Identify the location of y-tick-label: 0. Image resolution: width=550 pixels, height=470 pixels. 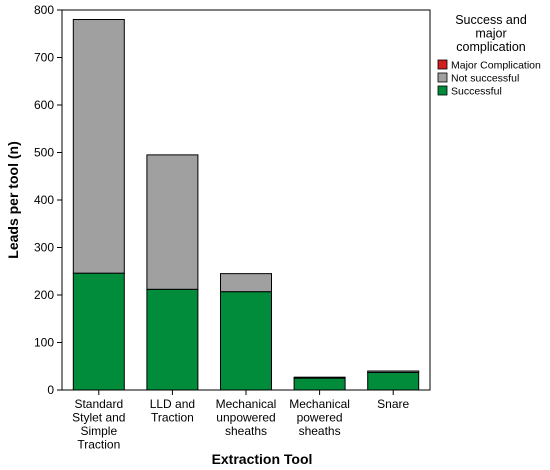
(50, 390).